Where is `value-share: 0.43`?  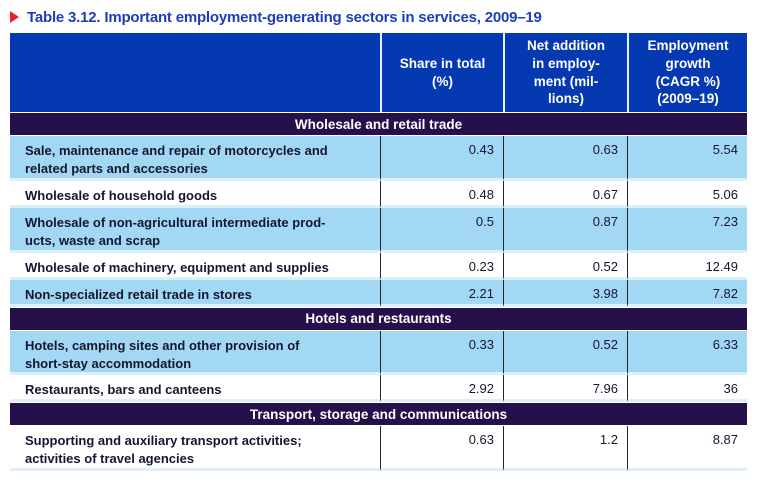 value-share: 0.43 is located at coordinates (441, 158).